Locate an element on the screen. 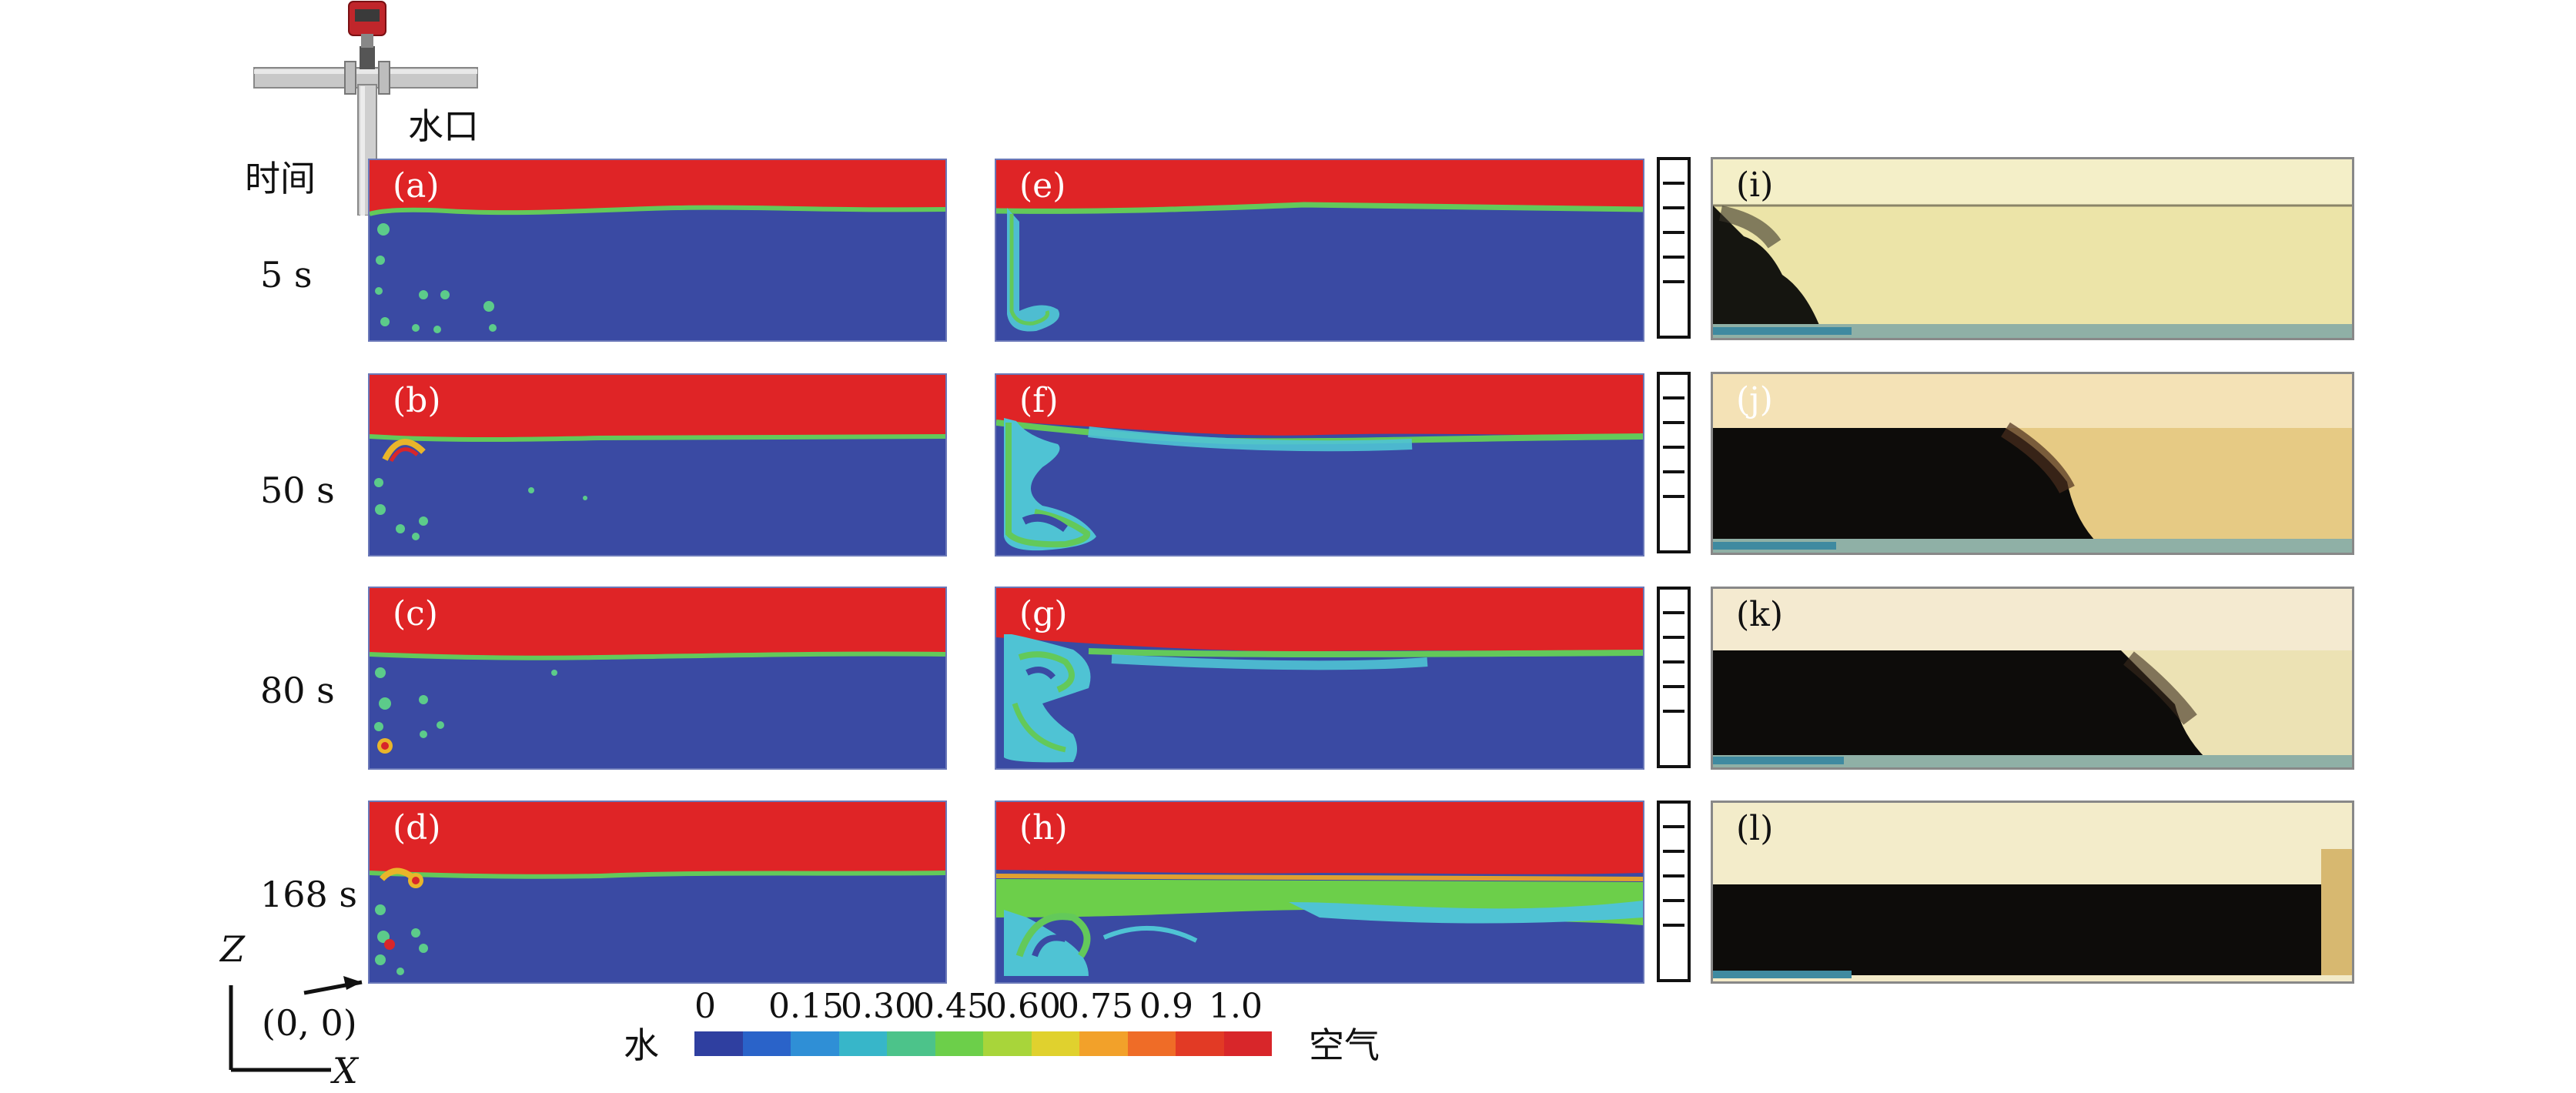 Image resolution: width=2576 pixels, height=1093 pixels. sim-panel-e: (e) is located at coordinates (1319, 250).